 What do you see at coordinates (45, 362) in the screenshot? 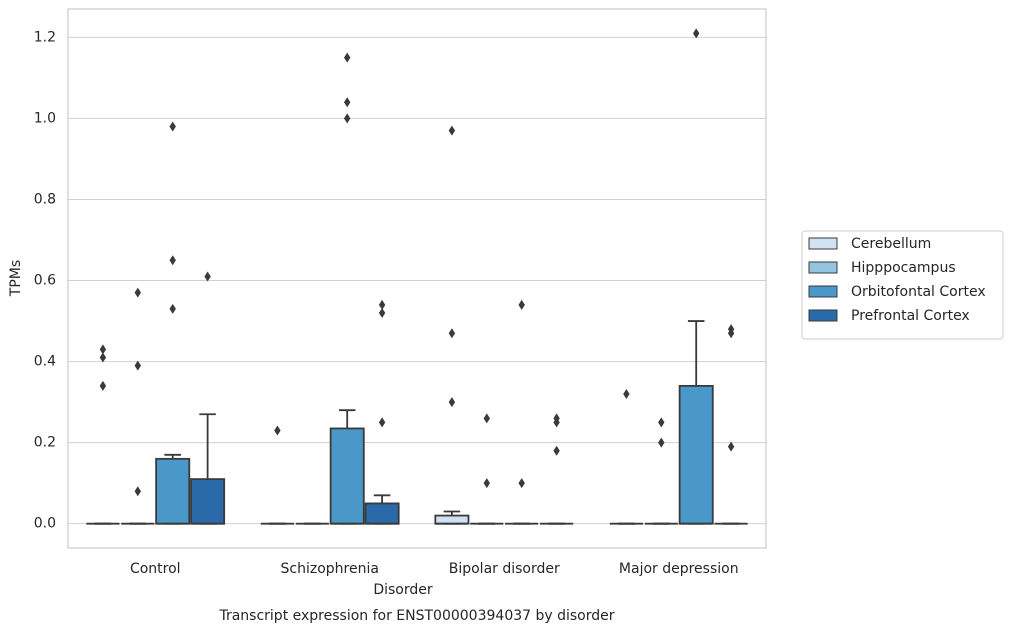
I see `y-tick-label: 0.4` at bounding box center [45, 362].